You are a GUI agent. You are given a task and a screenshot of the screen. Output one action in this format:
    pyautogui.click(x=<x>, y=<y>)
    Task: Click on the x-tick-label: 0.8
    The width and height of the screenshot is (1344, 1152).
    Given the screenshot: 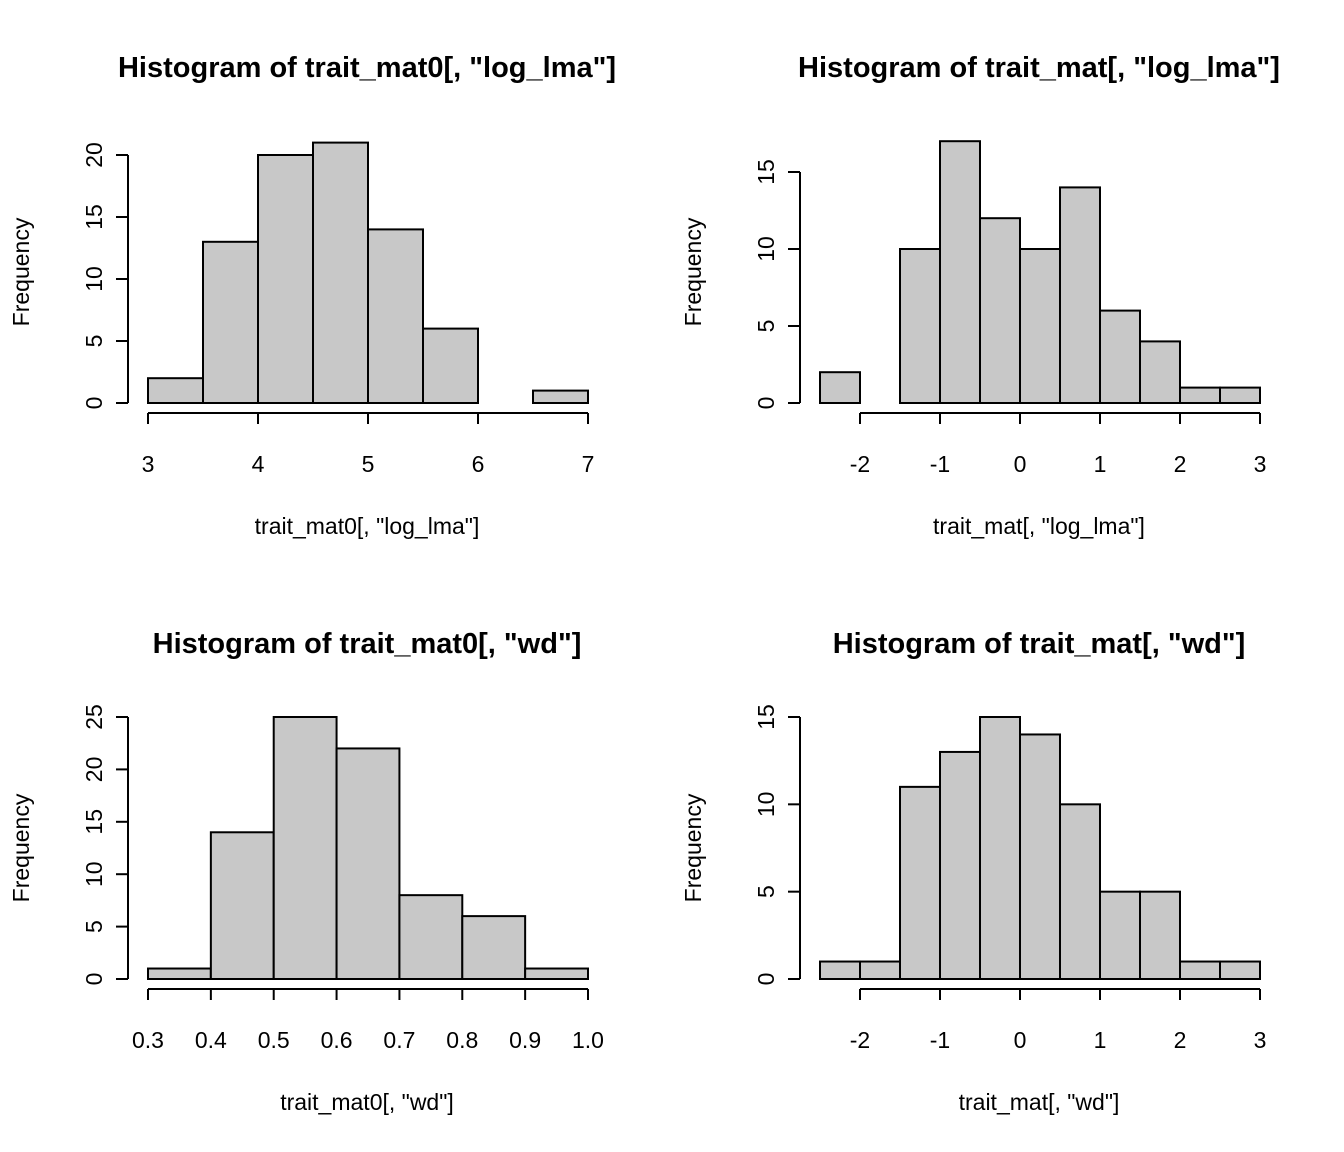 What is the action you would take?
    pyautogui.click(x=462, y=1040)
    